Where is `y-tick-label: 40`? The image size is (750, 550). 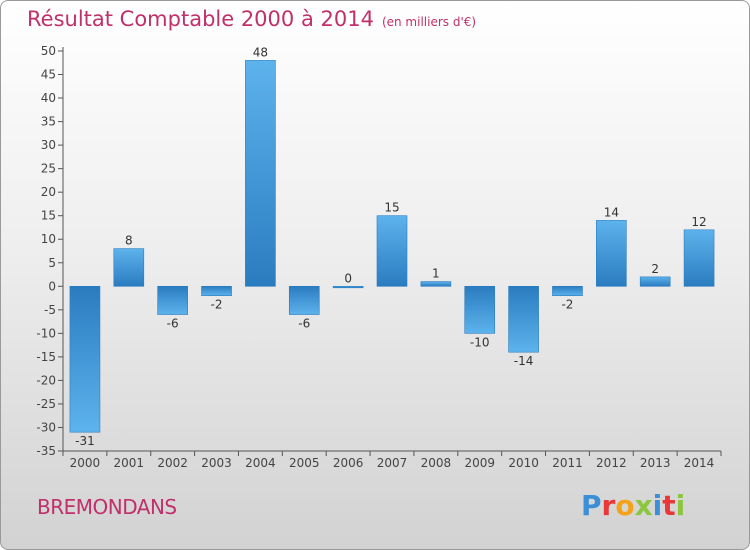 y-tick-label: 40 is located at coordinates (48, 98).